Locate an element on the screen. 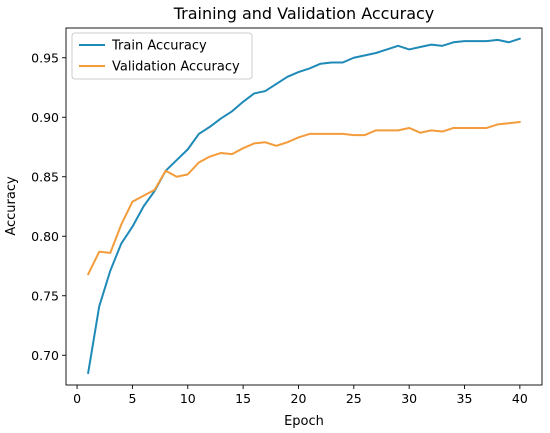 This screenshot has height=433, width=550. y-axis-ticks: 0.70 0.75 0.80 0.85 0.90 0.95 is located at coordinates (48, 206).